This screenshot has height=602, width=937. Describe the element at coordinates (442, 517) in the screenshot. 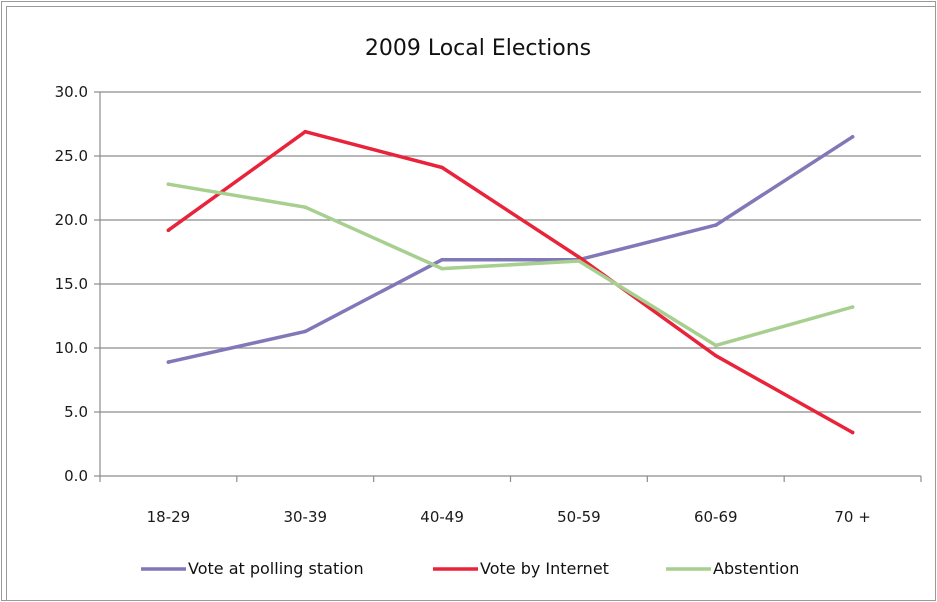

I see `x-tick-label: 40-49` at that location.